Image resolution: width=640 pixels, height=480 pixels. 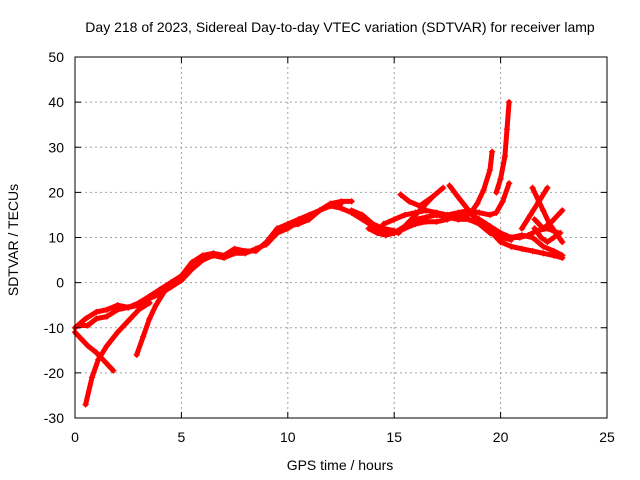 I want to click on x-tick-label: 25, so click(x=607, y=437).